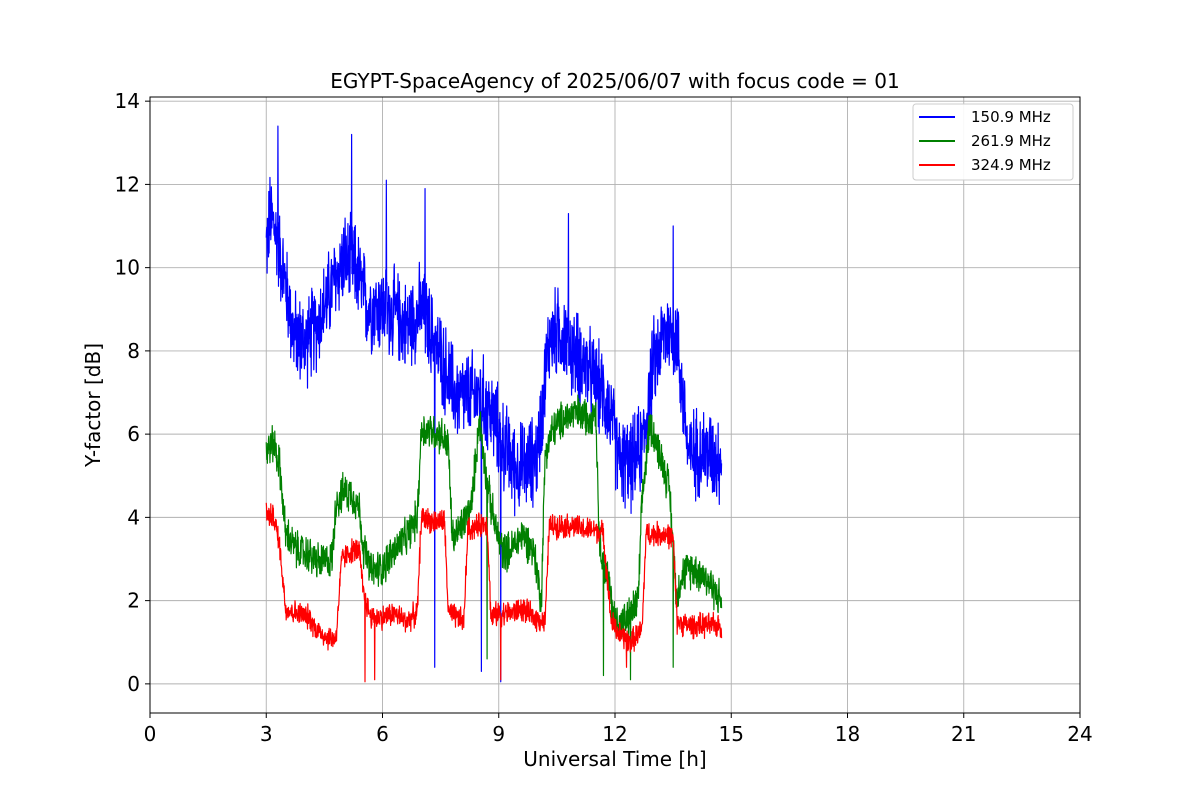  Describe the element at coordinates (127, 101) in the screenshot. I see `y-tick-label: 14` at that location.